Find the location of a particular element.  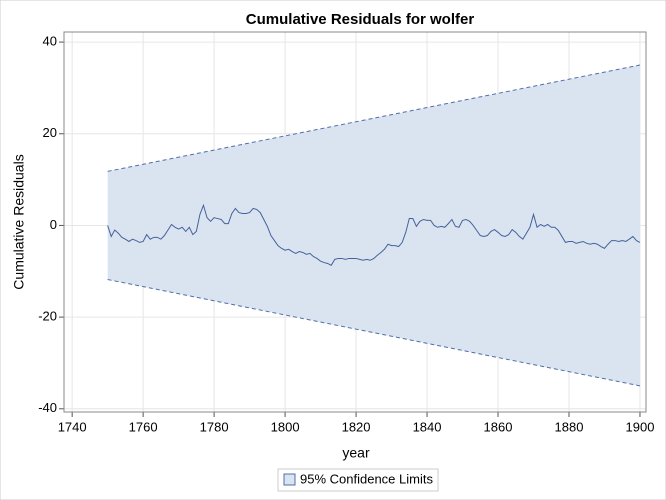

x-tick-label: 1760 is located at coordinates (143, 426).